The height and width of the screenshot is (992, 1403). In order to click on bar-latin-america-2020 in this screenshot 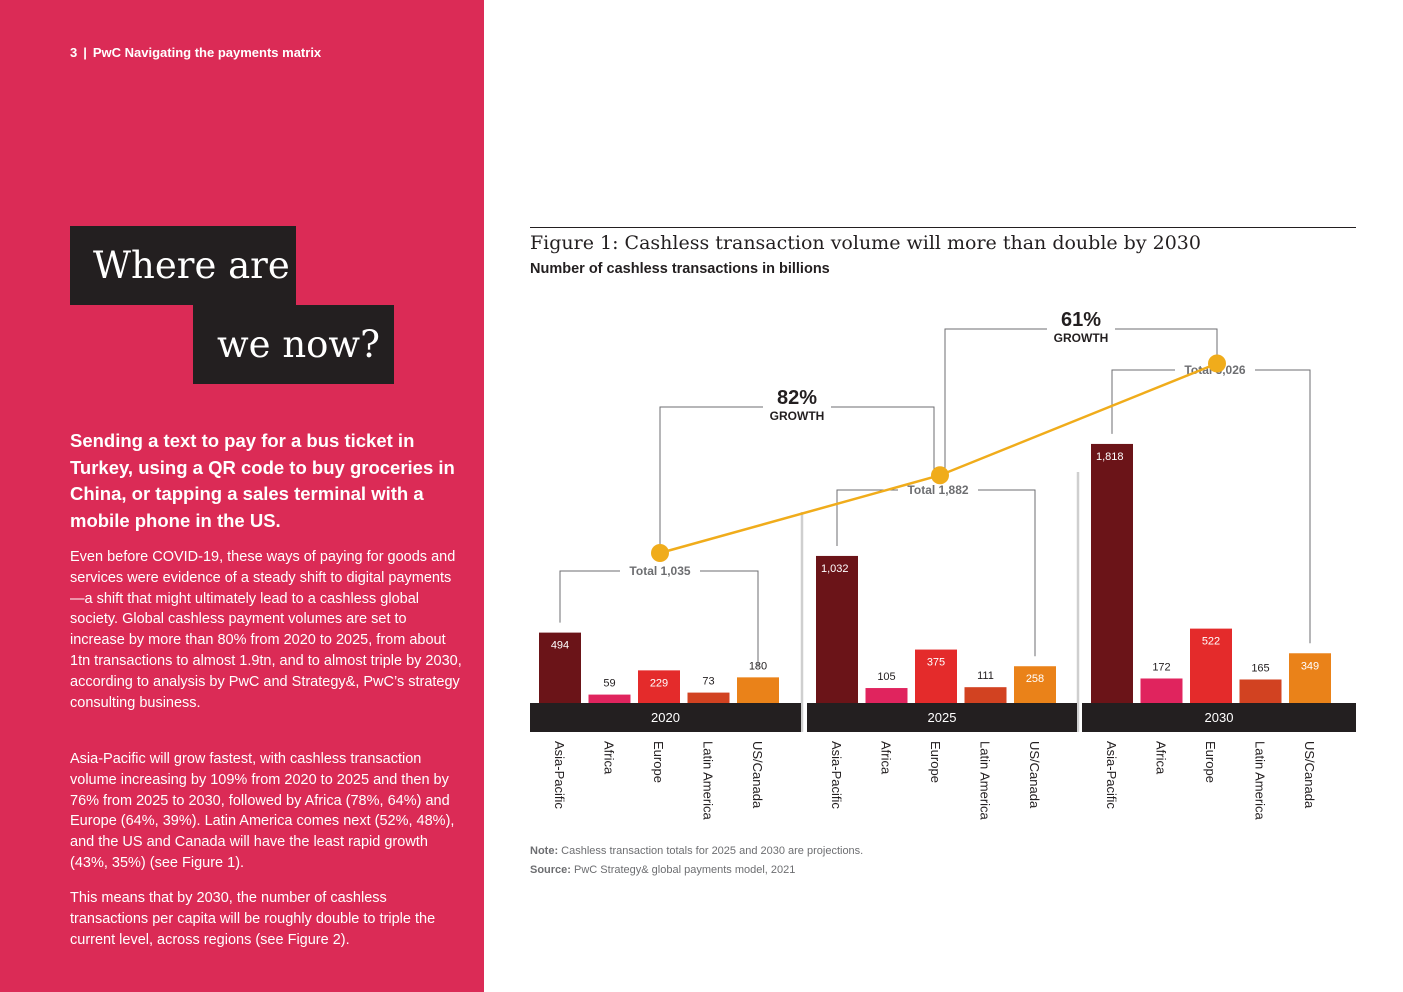, I will do `click(708, 697)`.